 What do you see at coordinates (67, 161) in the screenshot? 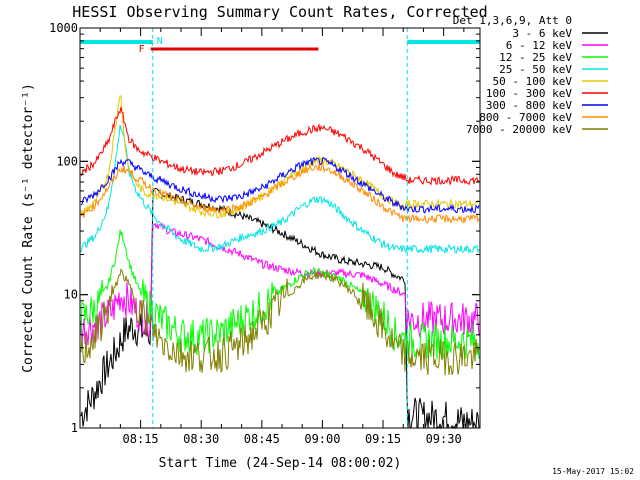
I see `y-tick-label: 100` at bounding box center [67, 161].